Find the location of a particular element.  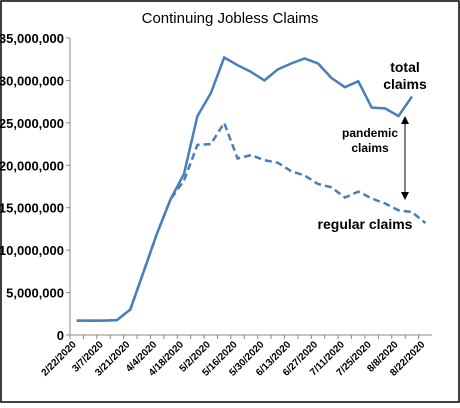

y-tick-label: 0 is located at coordinates (60, 335).